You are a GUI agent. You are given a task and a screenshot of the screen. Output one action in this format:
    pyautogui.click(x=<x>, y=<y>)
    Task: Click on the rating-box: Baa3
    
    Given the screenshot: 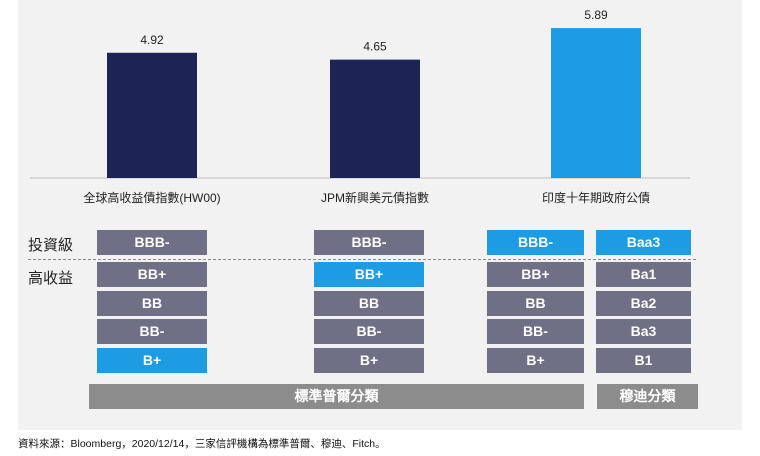 What is the action you would take?
    pyautogui.click(x=643, y=242)
    